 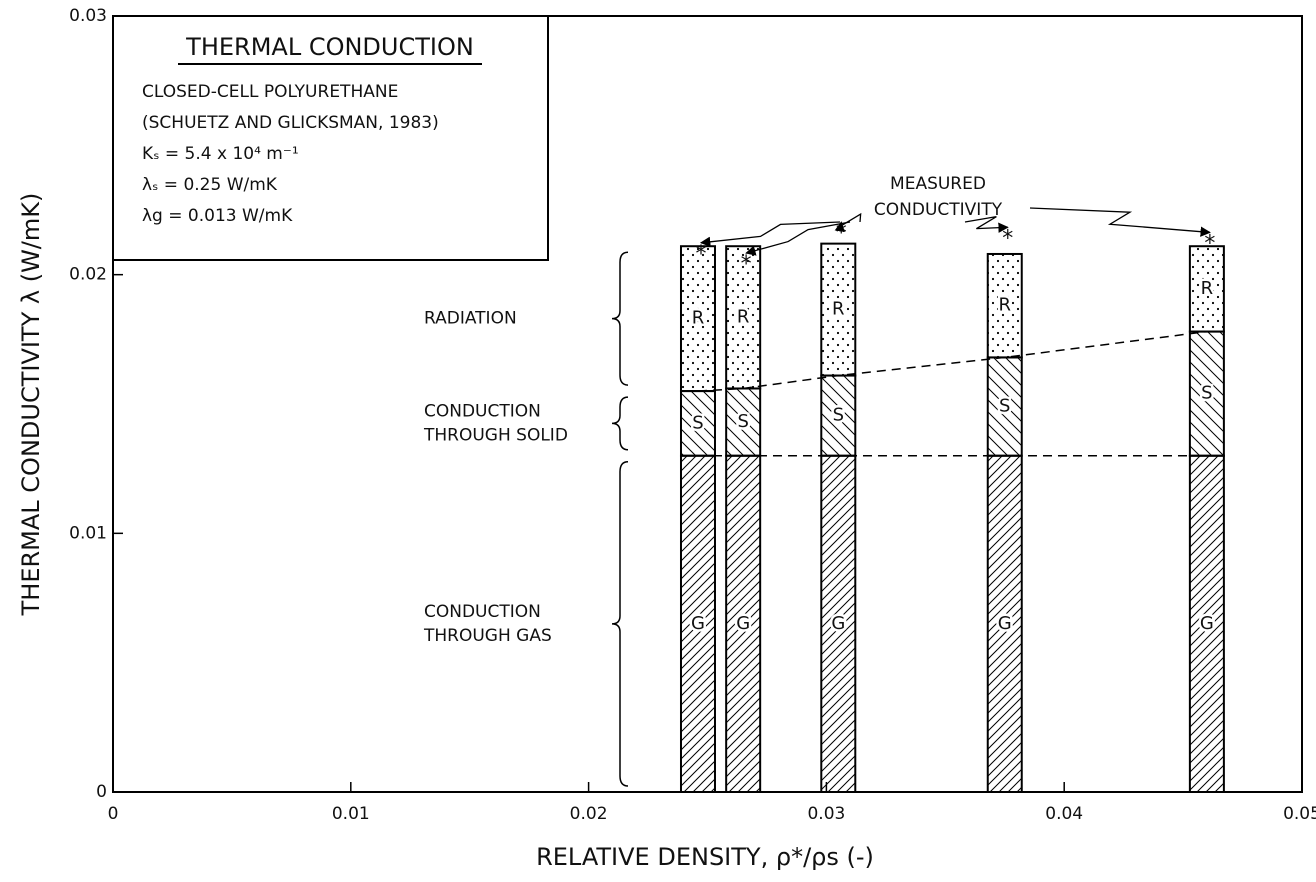 What do you see at coordinates (217, 216) in the screenshot?
I see `legend-line: λg = 0.013 W/mK` at bounding box center [217, 216].